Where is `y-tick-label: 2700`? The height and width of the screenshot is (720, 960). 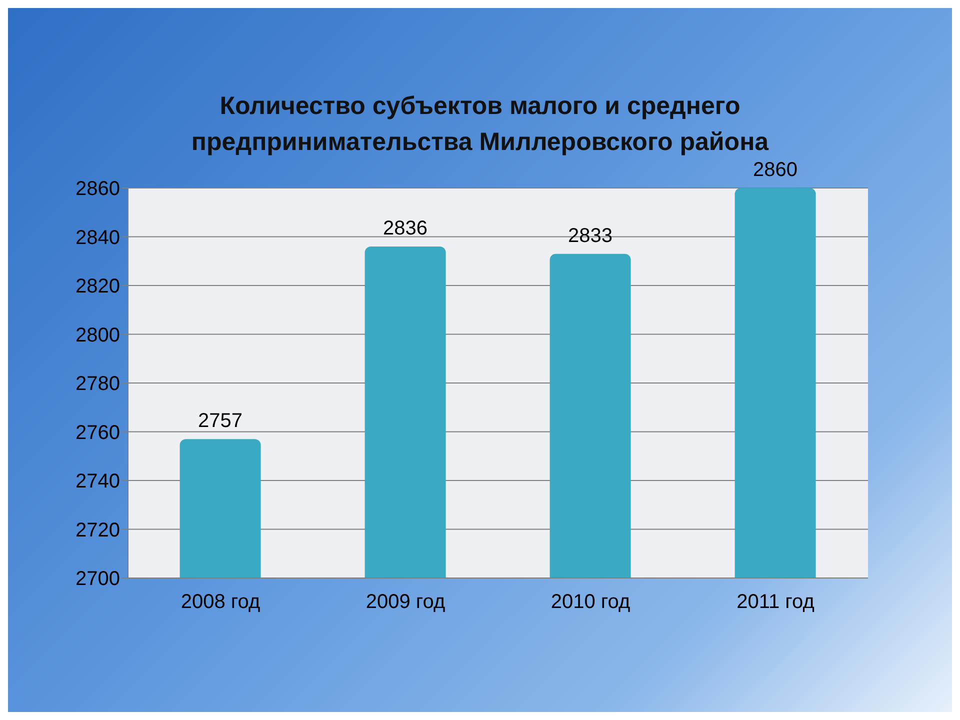 y-tick-label: 2700 is located at coordinates (98, 579).